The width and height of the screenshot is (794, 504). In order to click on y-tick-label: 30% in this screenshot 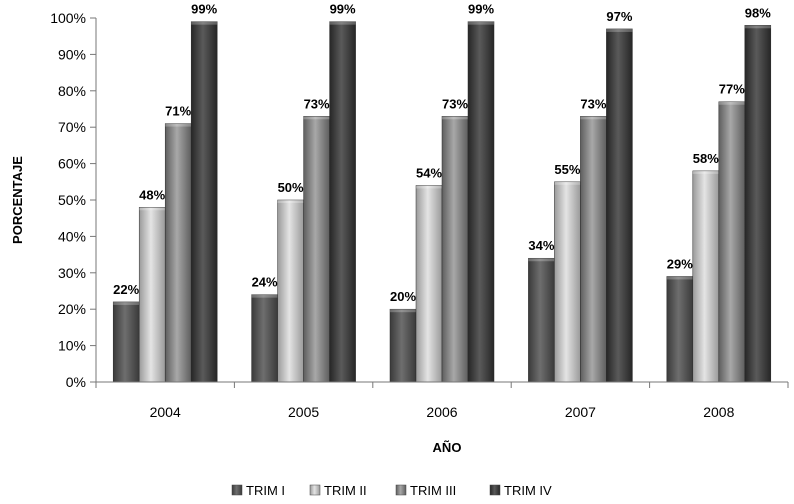, I will do `click(72, 273)`.